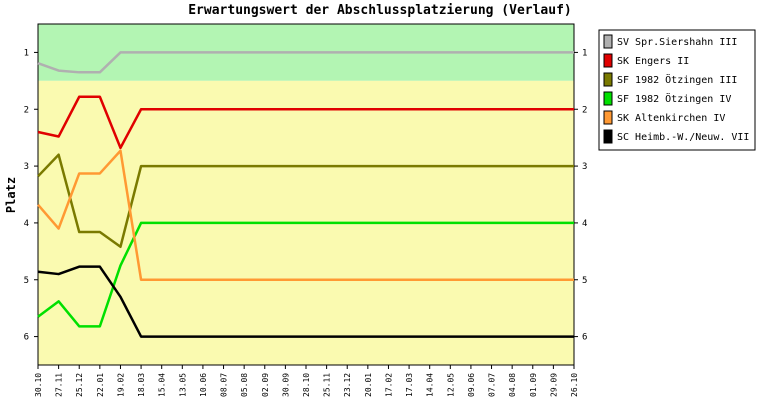 Image resolution: width=760 pixels, height=400 pixels. What do you see at coordinates (584, 53) in the screenshot?
I see `y-tick-label-right: 1` at bounding box center [584, 53].